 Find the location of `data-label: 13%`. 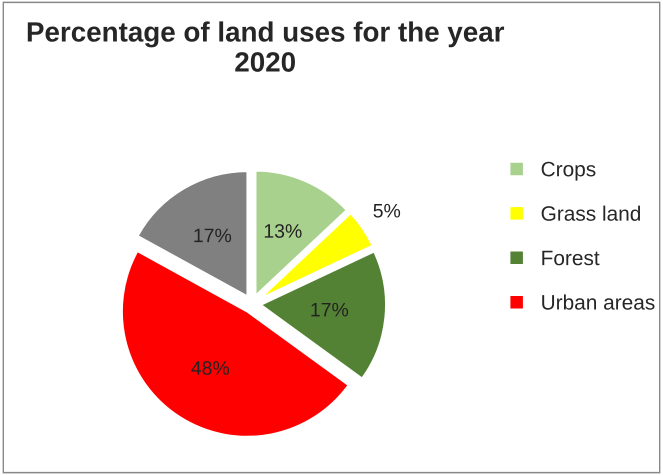

data-label: 13% is located at coordinates (283, 231).